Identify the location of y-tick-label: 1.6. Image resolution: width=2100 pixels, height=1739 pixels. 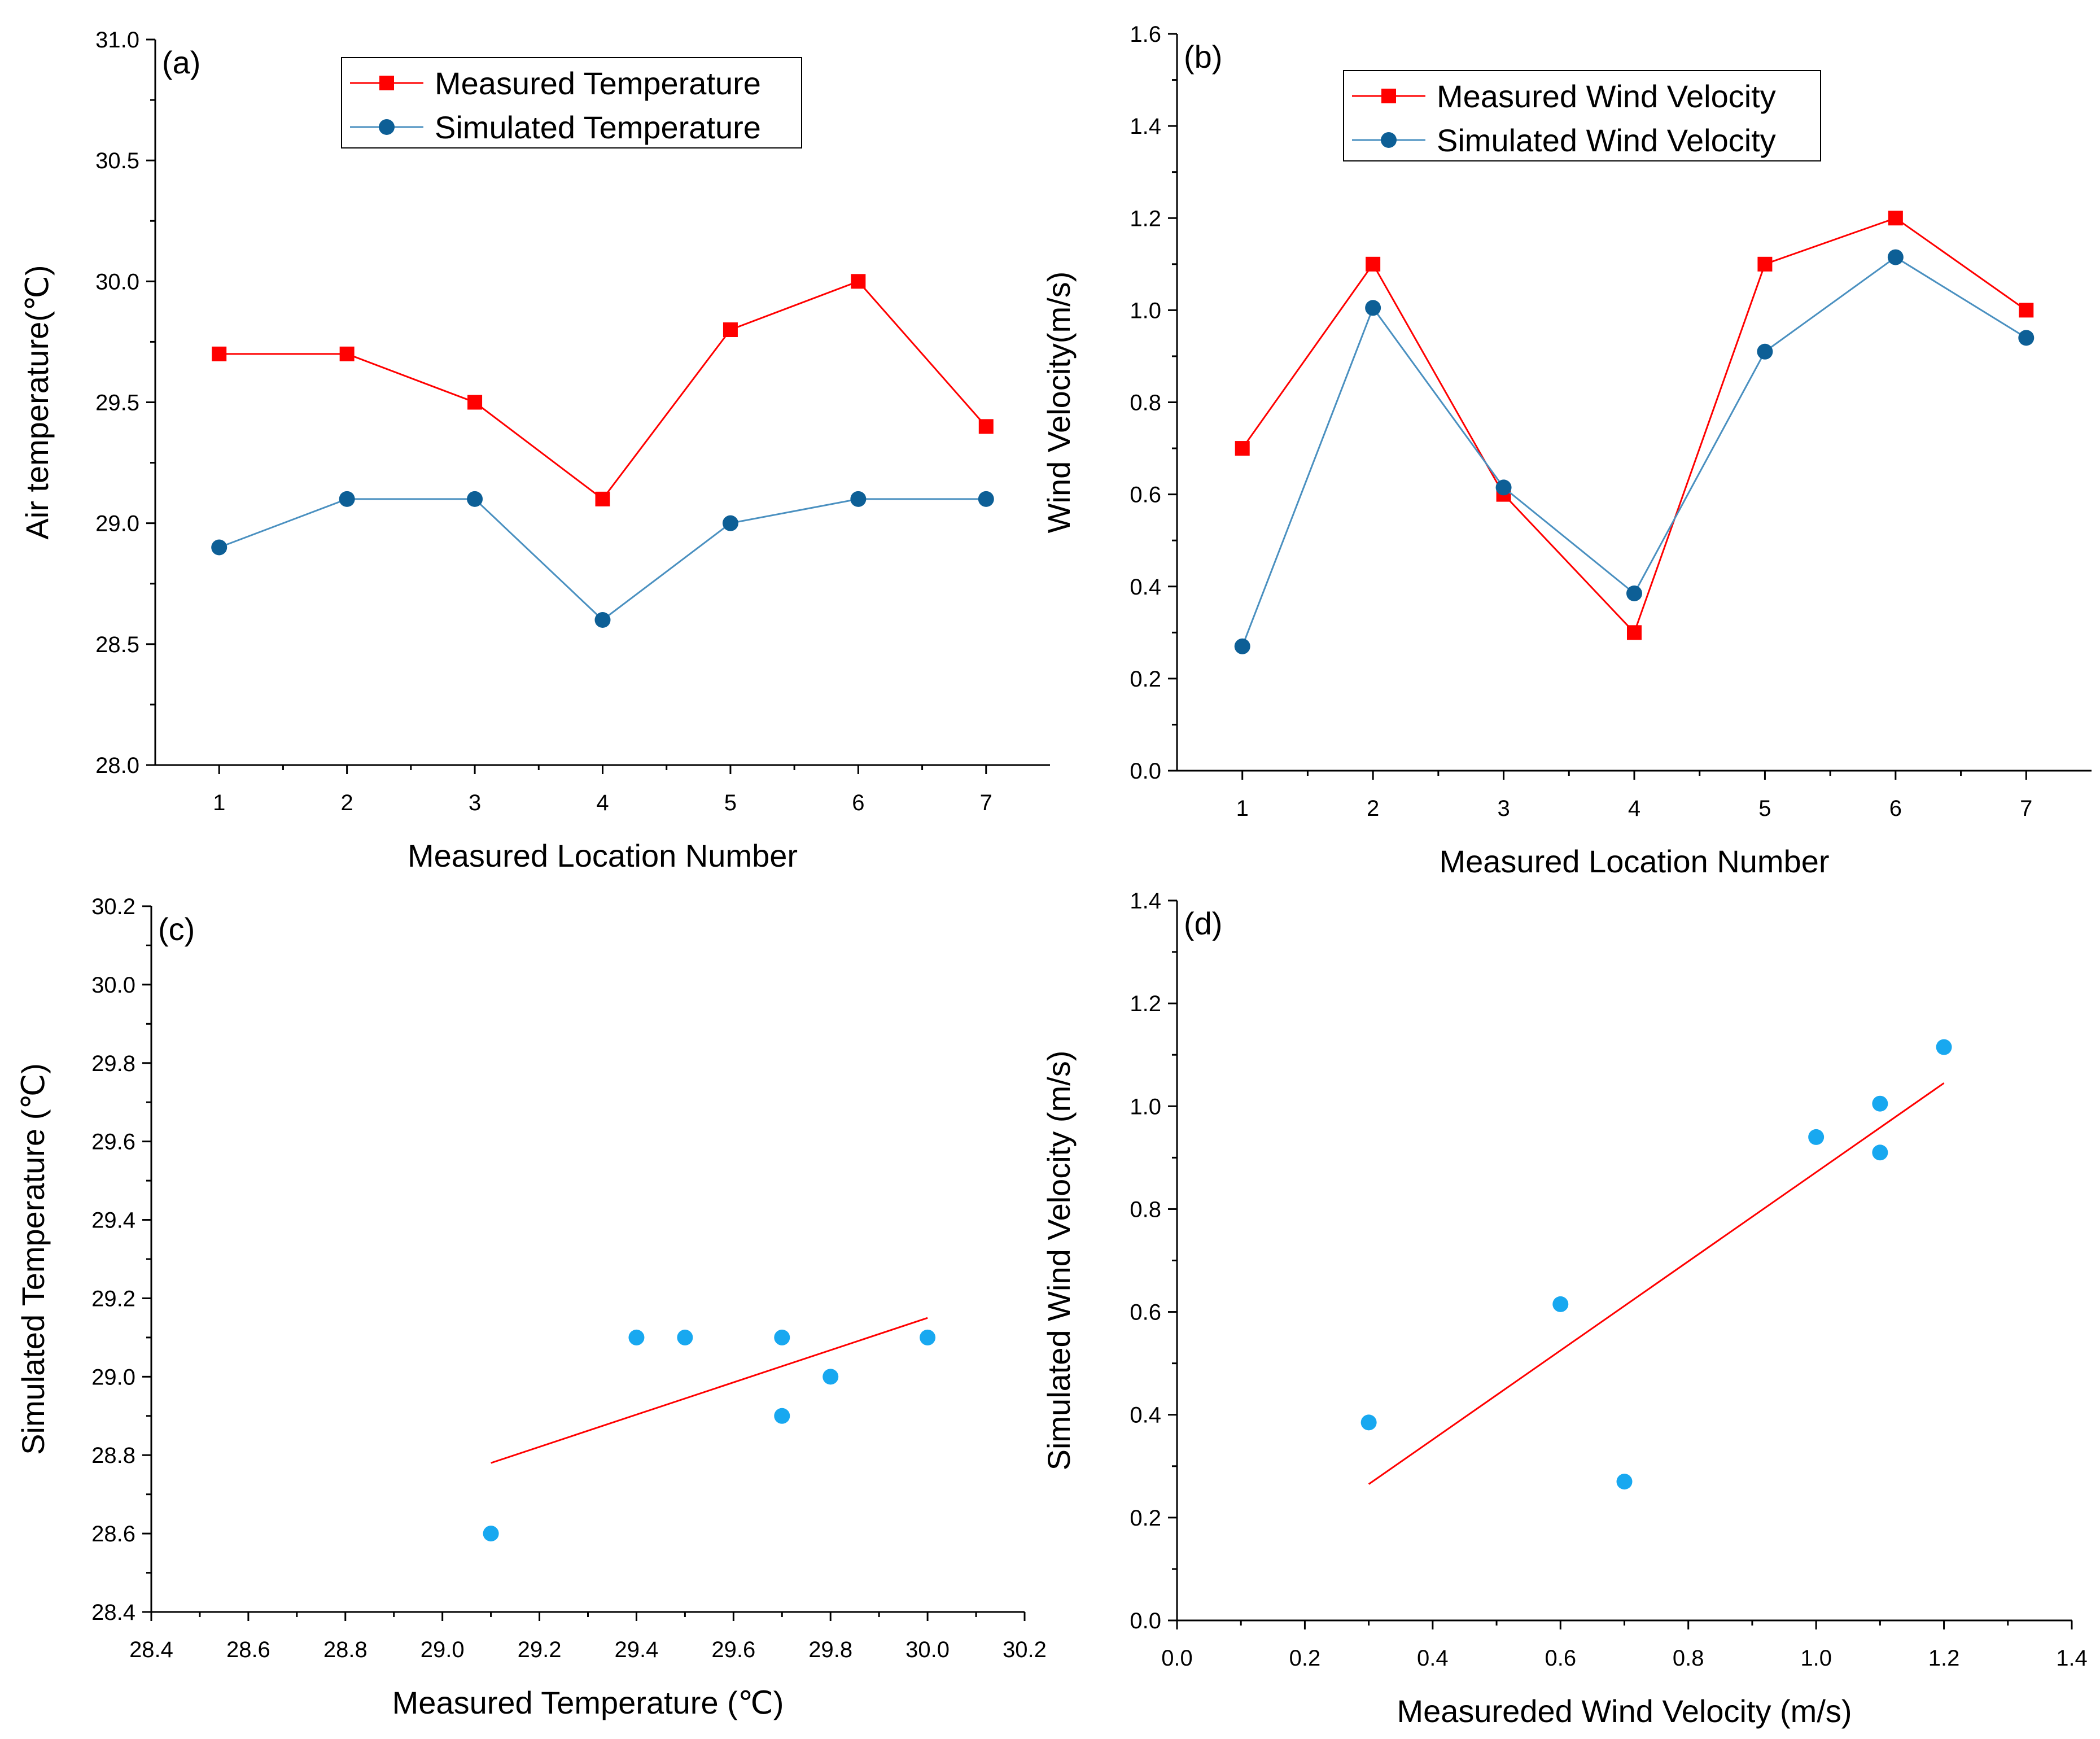
(1145, 34).